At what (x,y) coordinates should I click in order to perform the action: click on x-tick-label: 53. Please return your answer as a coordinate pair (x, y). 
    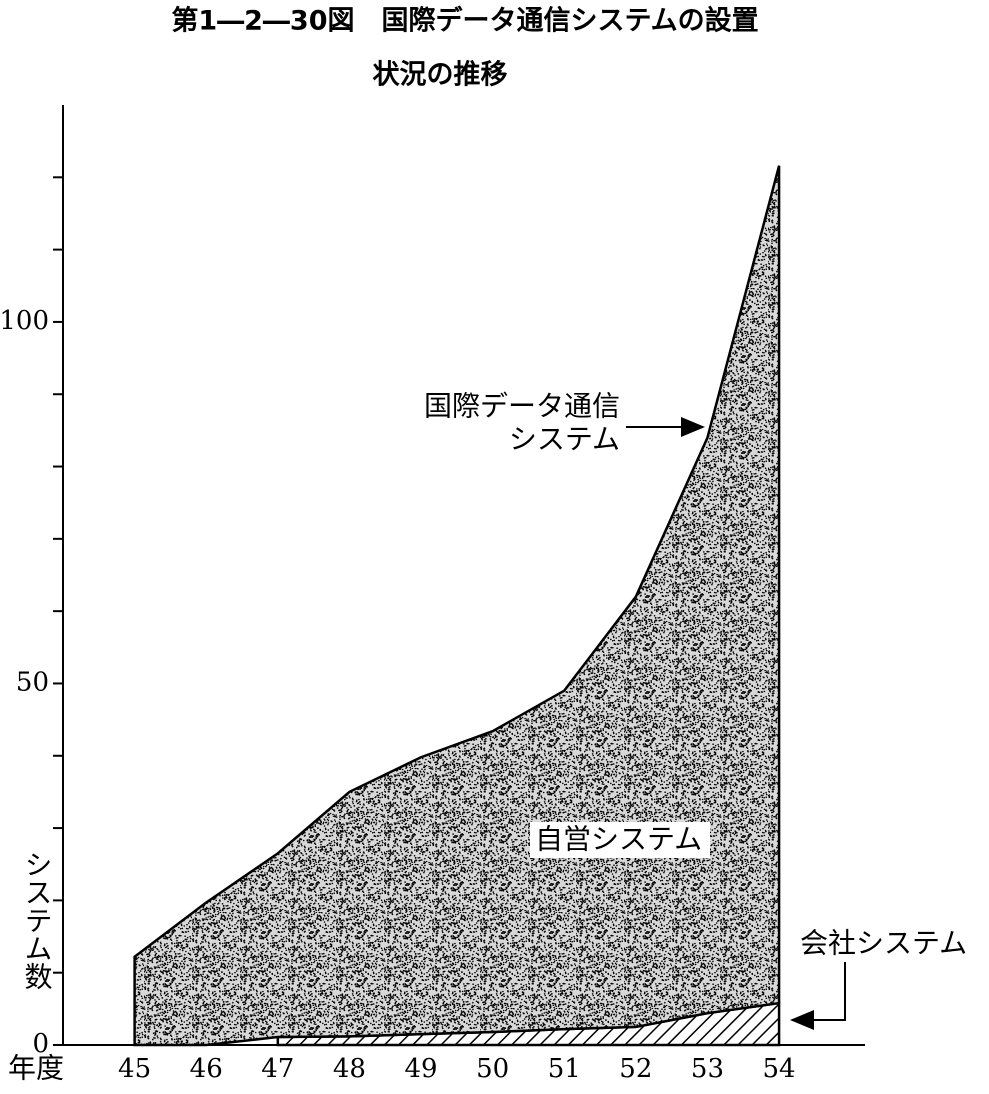
    Looking at the image, I should click on (707, 1069).